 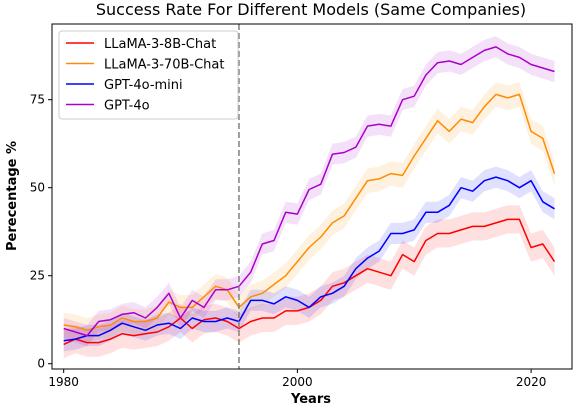 What do you see at coordinates (41, 232) in the screenshot?
I see `y-axis-ticks: 0 25 50 75` at bounding box center [41, 232].